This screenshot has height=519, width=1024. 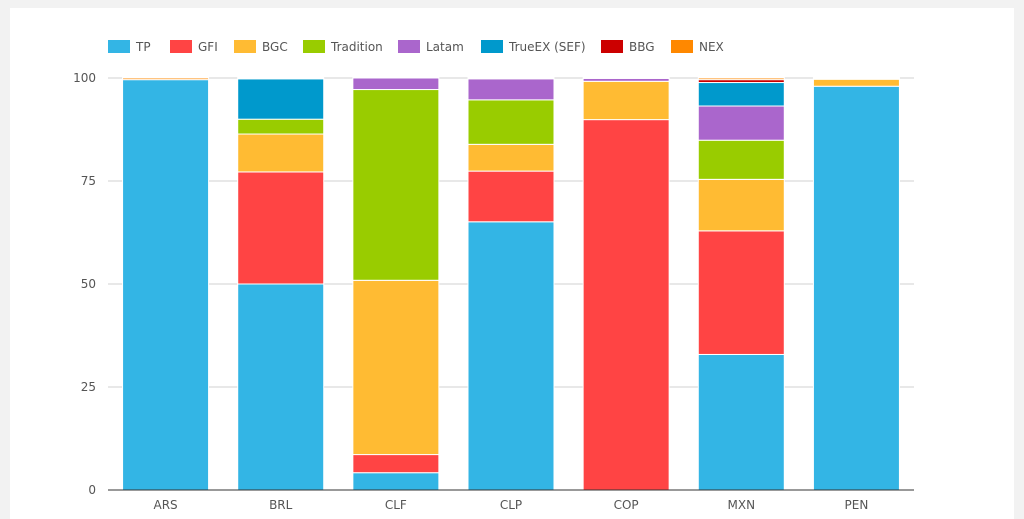 I want to click on x-tick-label: COP, so click(x=626, y=505).